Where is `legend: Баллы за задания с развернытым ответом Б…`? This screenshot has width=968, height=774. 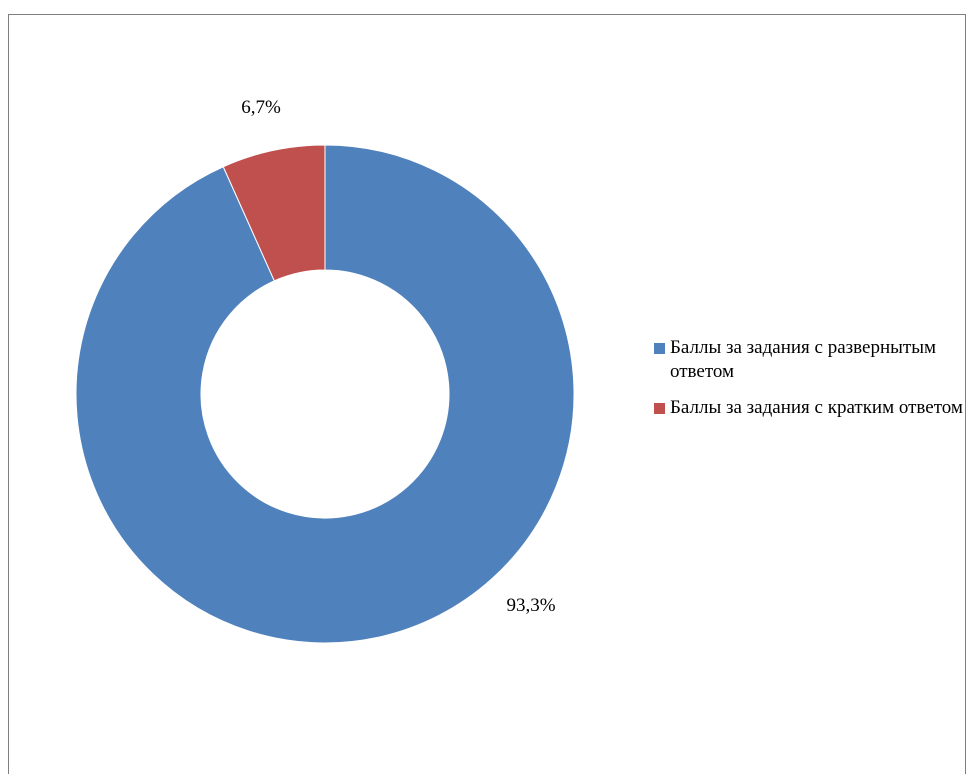 legend: Баллы за задания с развернытым ответом Б… is located at coordinates (810, 384).